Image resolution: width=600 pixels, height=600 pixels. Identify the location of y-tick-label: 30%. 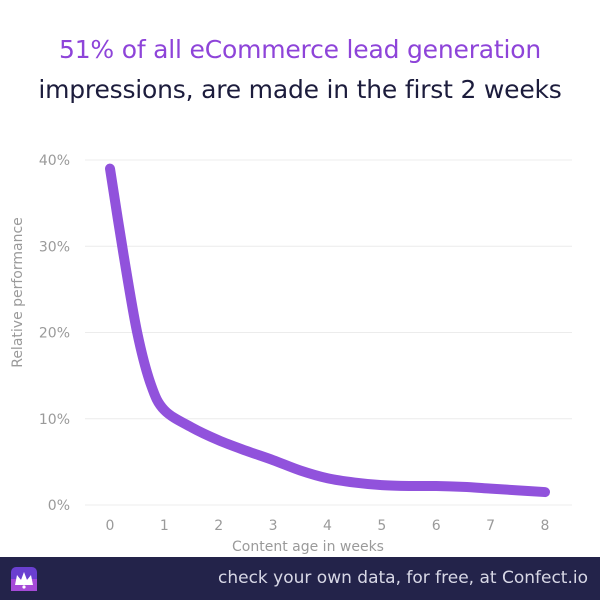
(54, 247).